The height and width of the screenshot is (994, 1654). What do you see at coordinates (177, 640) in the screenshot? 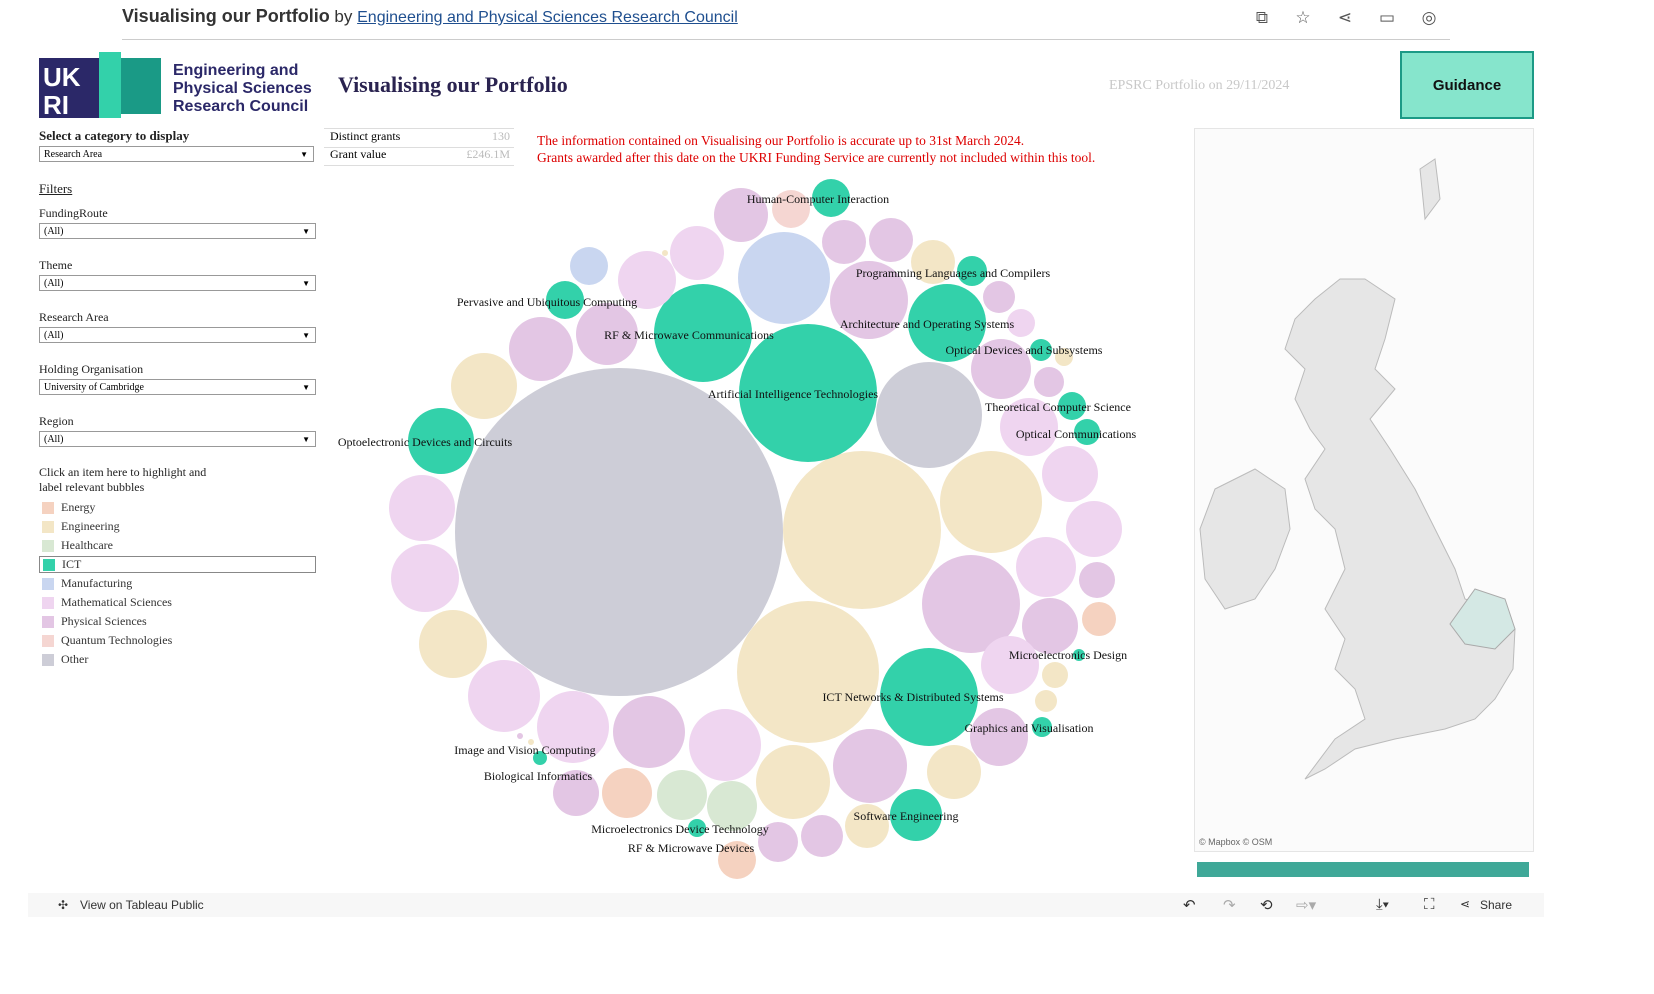
I see `legend-item: Quantum Technologies` at bounding box center [177, 640].